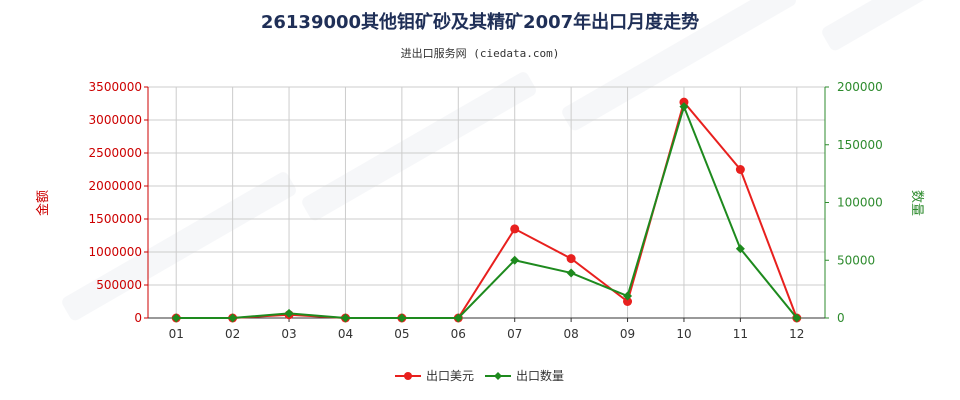 The width and height of the screenshot is (960, 400). What do you see at coordinates (115, 252) in the screenshot?
I see `y-tick-label-left: 1000000` at bounding box center [115, 252].